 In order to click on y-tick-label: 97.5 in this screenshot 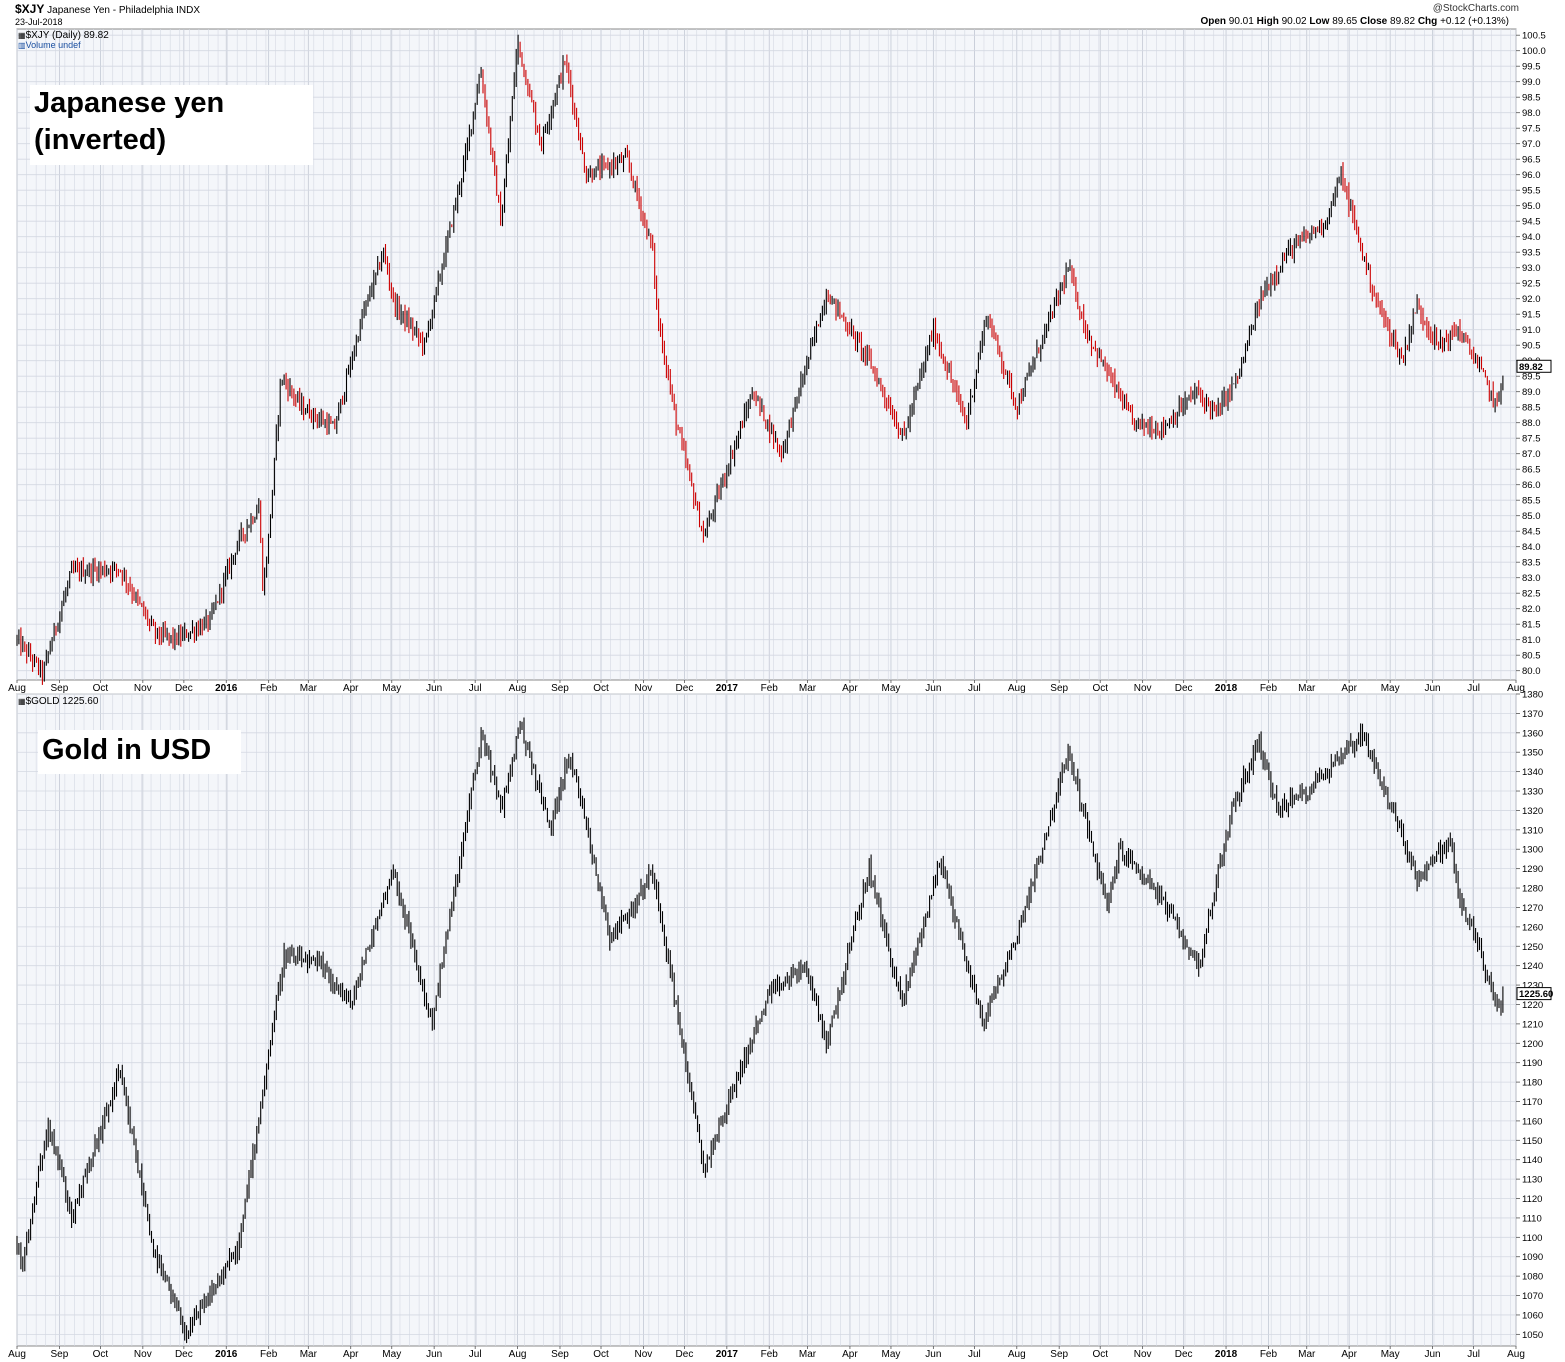, I will do `click(1531, 129)`.